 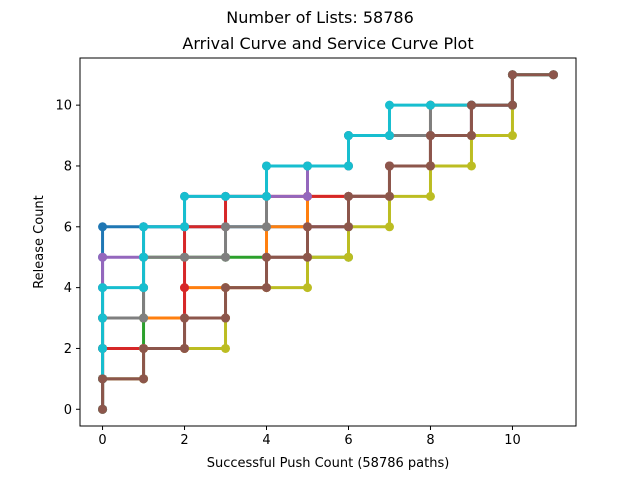 What do you see at coordinates (320, 17) in the screenshot?
I see `chart-suptitle: Number of Lists: 58786` at bounding box center [320, 17].